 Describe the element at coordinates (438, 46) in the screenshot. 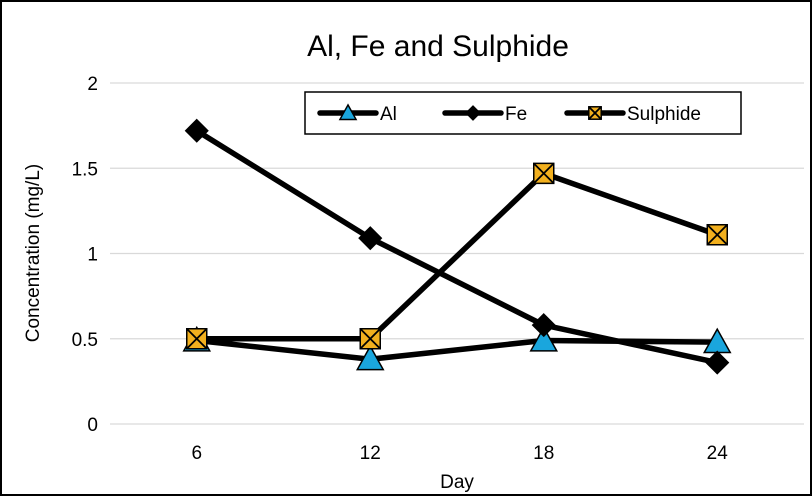

I see `chart-title: Al, Fe and Sulphide` at that location.